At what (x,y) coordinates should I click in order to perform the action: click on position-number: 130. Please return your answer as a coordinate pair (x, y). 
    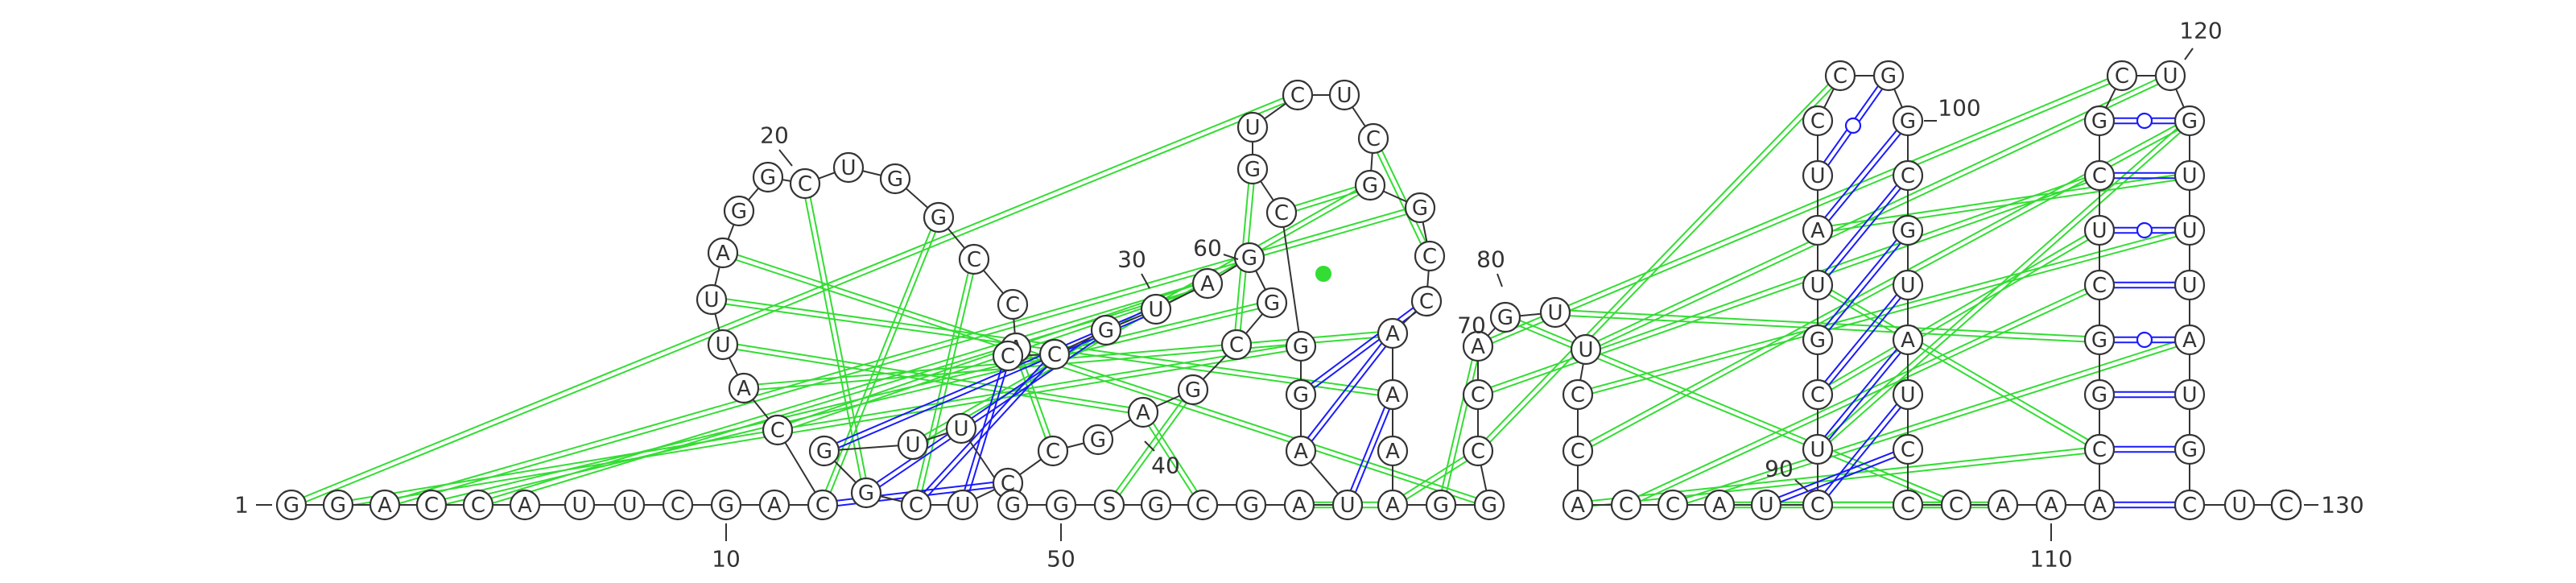
    Looking at the image, I should click on (2342, 505).